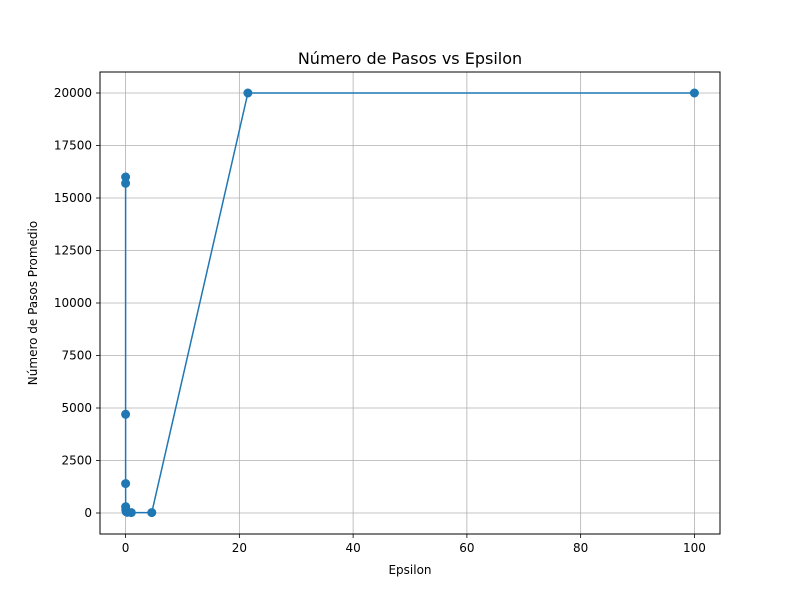  What do you see at coordinates (73, 251) in the screenshot?
I see `y-tick-label: 12500` at bounding box center [73, 251].